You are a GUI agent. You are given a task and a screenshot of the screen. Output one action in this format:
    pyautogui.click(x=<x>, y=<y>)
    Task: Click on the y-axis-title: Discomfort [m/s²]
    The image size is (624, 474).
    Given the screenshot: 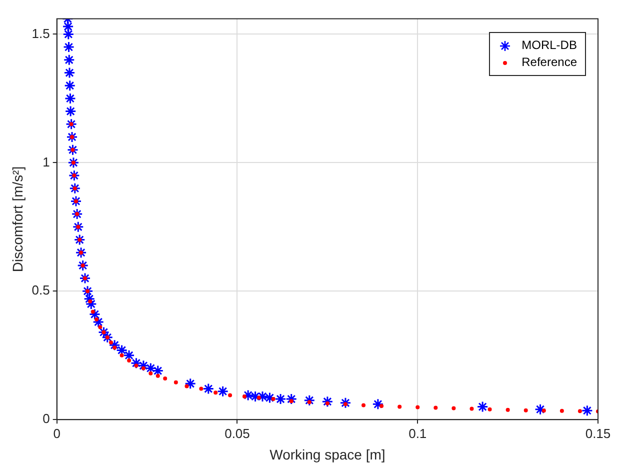 What is the action you would take?
    pyautogui.click(x=17, y=219)
    